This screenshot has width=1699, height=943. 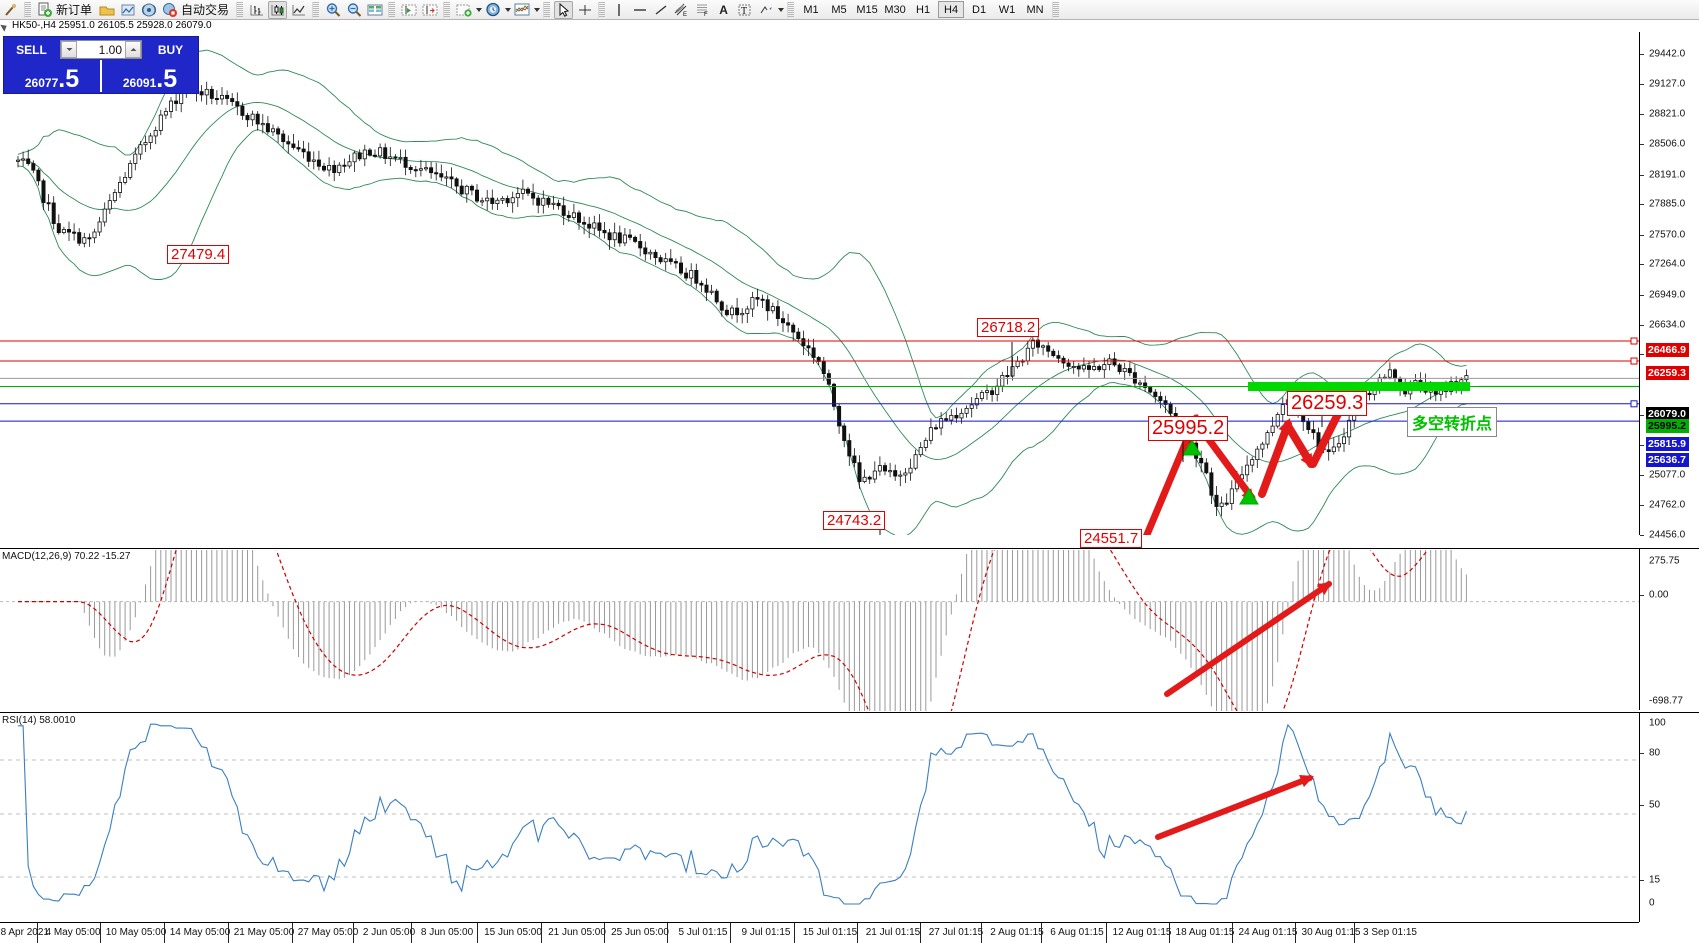 What do you see at coordinates (1017, 932) in the screenshot?
I see `time-label: 2 Aug 01:15` at bounding box center [1017, 932].